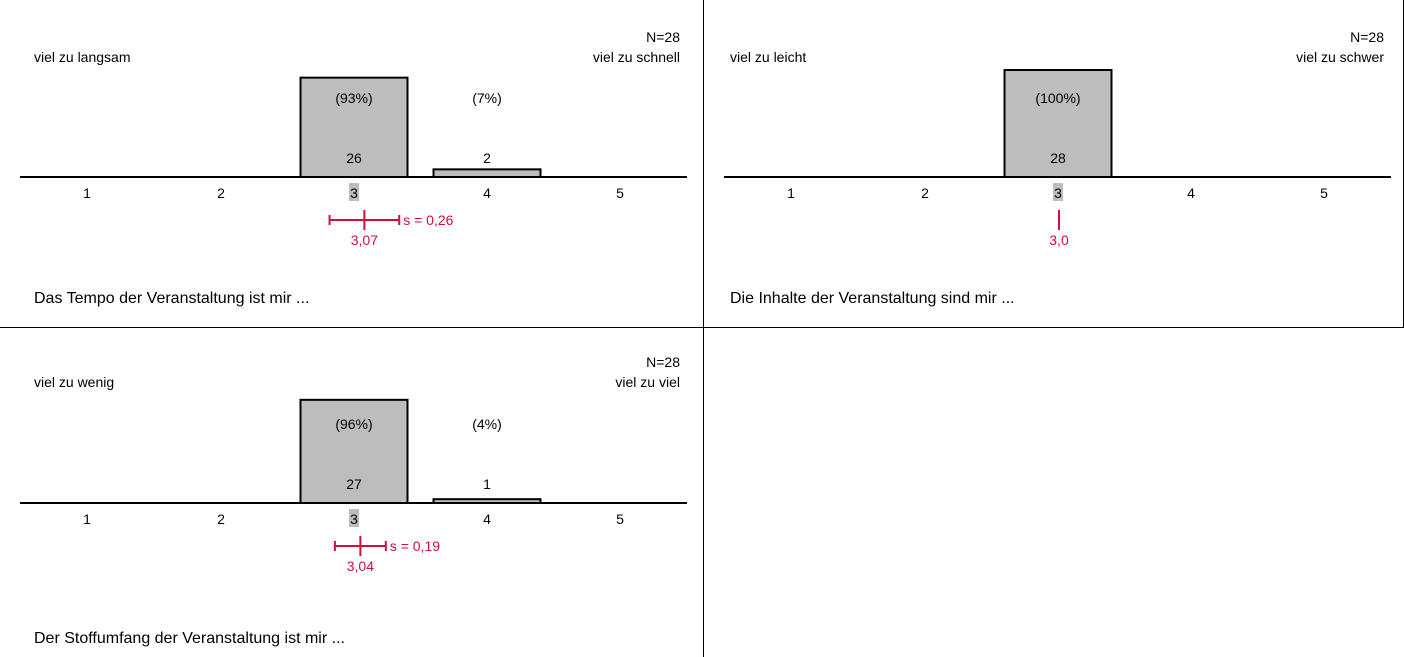 The image size is (1404, 657). Describe the element at coordinates (487, 484) in the screenshot. I see `count-label: 1` at that location.